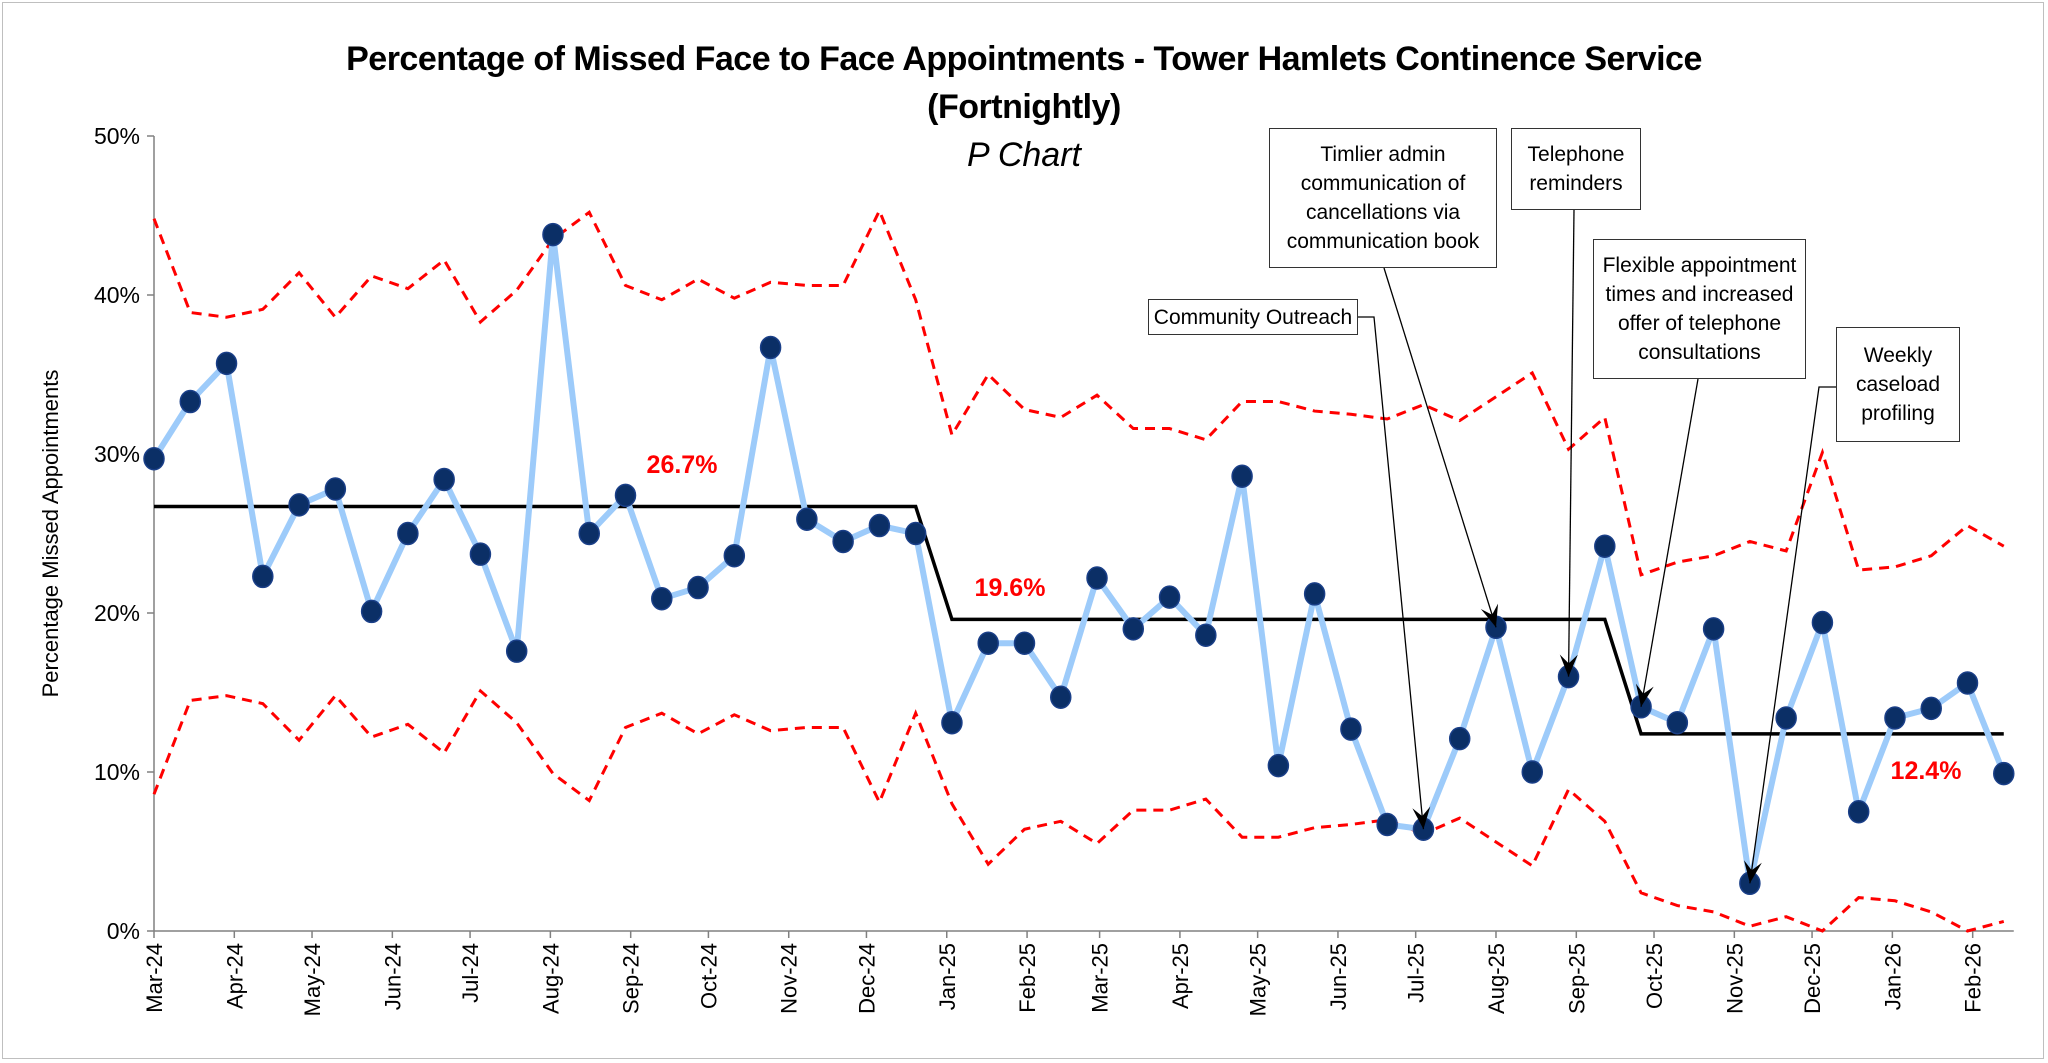  What do you see at coordinates (682, 465) in the screenshot?
I see `centre-line-label: 26.7%` at bounding box center [682, 465].